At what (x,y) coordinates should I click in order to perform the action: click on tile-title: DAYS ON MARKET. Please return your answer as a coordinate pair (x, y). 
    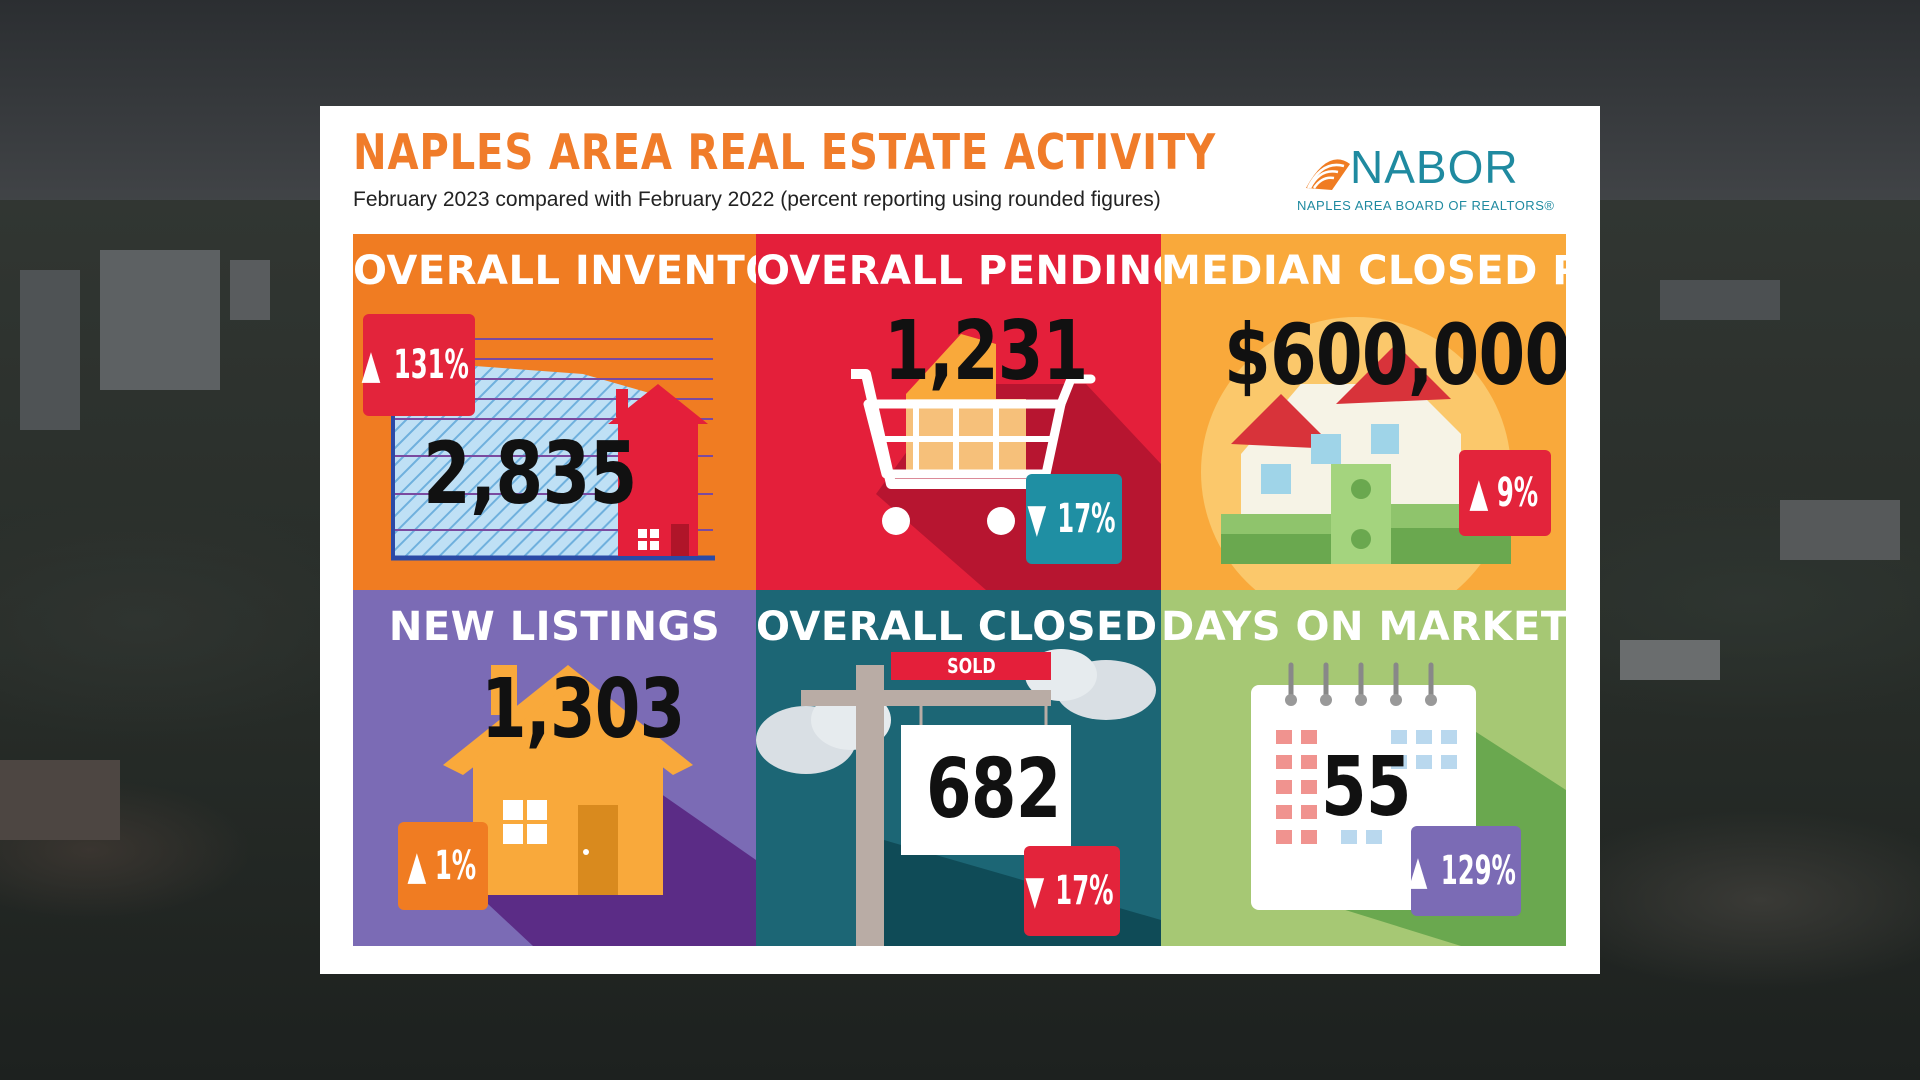
    Looking at the image, I should click on (1363, 627).